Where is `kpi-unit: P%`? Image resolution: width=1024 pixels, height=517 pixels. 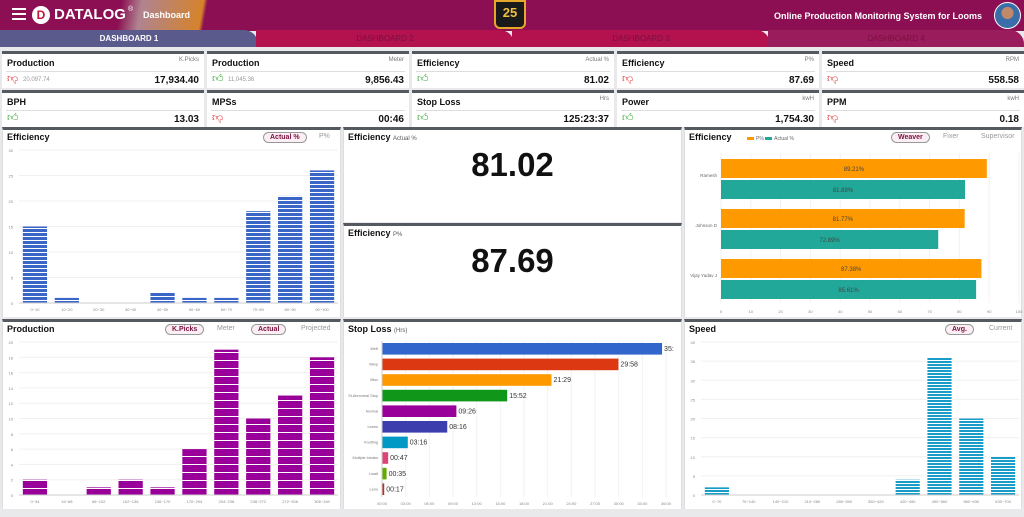 kpi-unit: P% is located at coordinates (809, 60).